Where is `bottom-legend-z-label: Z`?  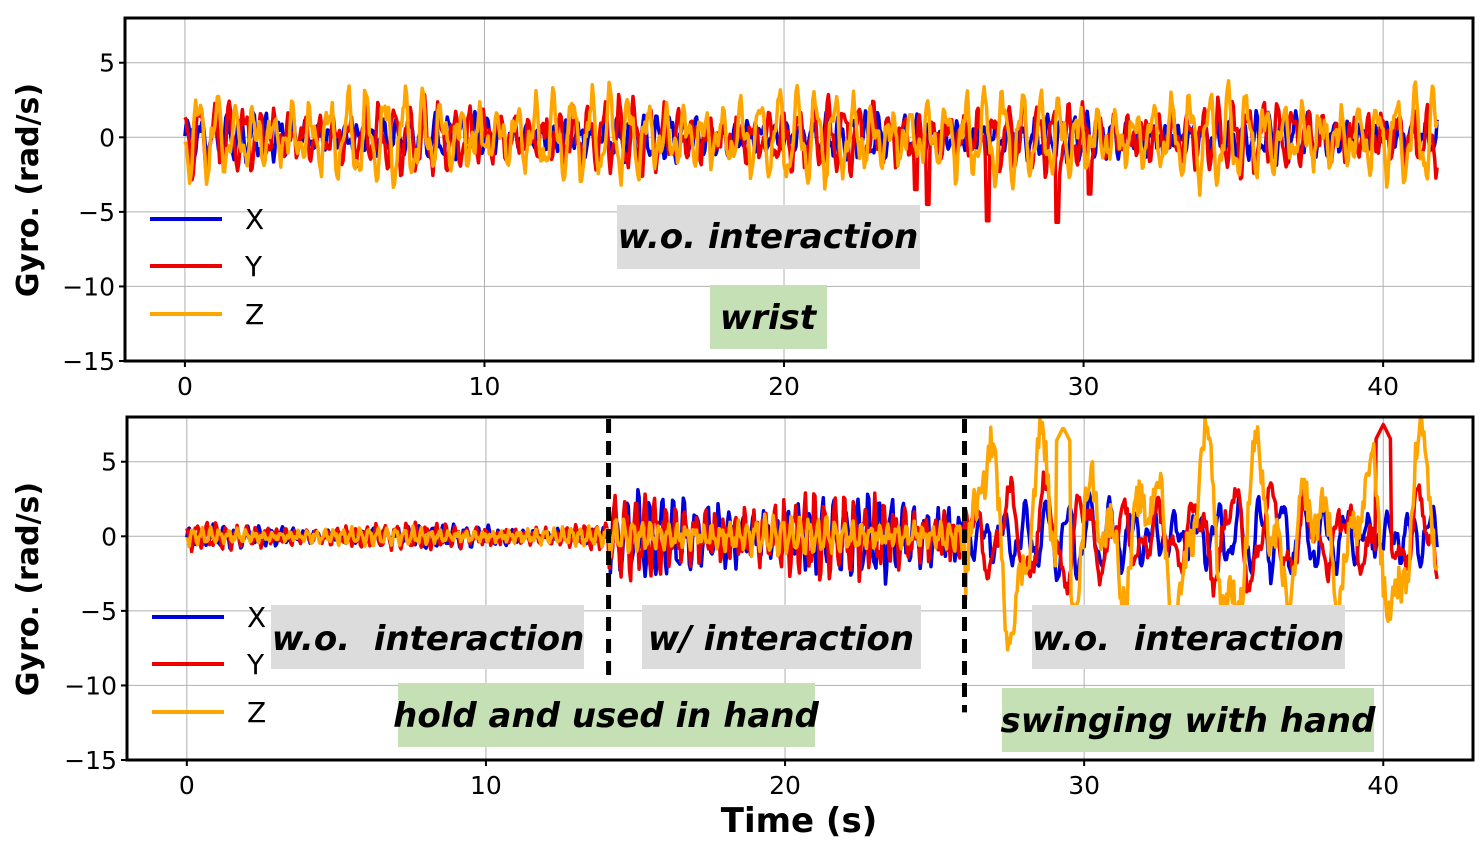 bottom-legend-z-label: Z is located at coordinates (256, 712).